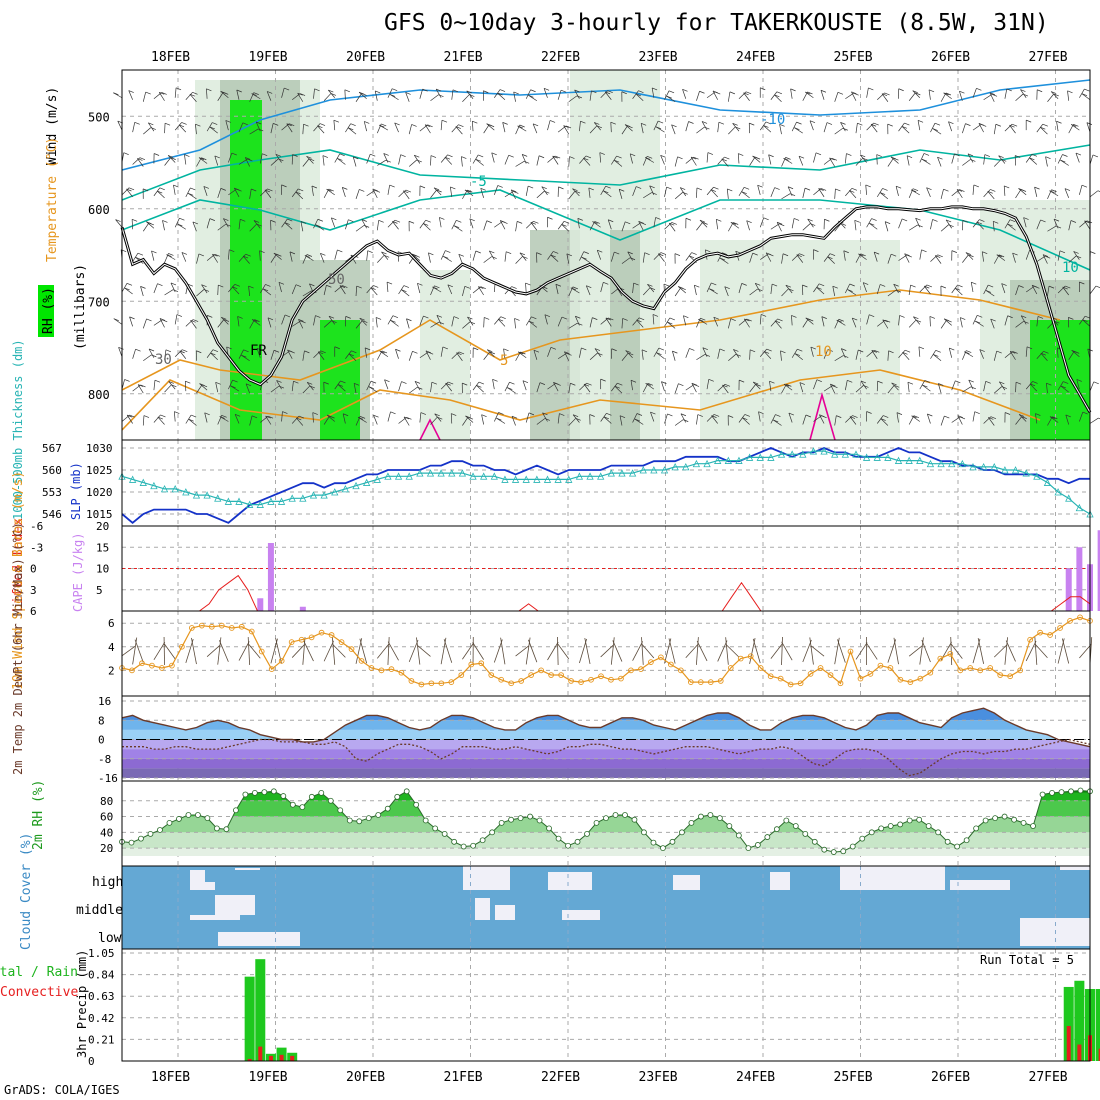 The width and height of the screenshot is (1100, 1100). Describe the element at coordinates (52, 492) in the screenshot. I see `thickness-tick: 553` at that location.